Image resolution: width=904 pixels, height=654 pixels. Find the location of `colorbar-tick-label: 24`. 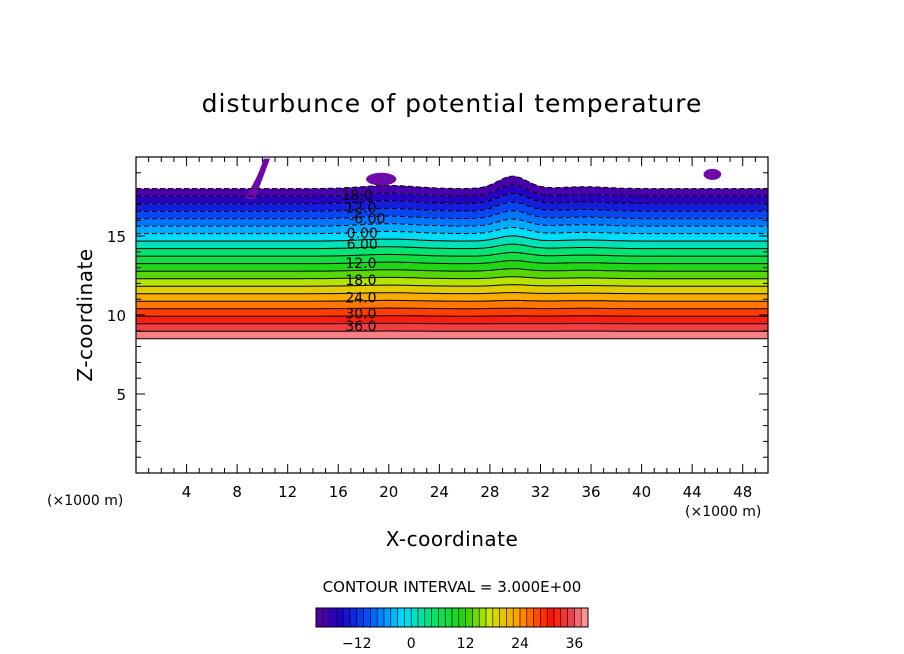

colorbar-tick-label: 24 is located at coordinates (520, 644).